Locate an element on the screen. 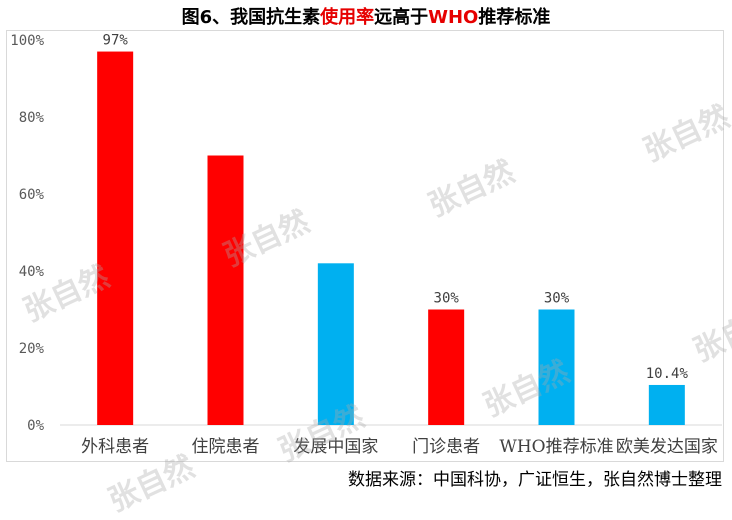 The width and height of the screenshot is (732, 520). x-tick-label: 住院患者 is located at coordinates (226, 447).